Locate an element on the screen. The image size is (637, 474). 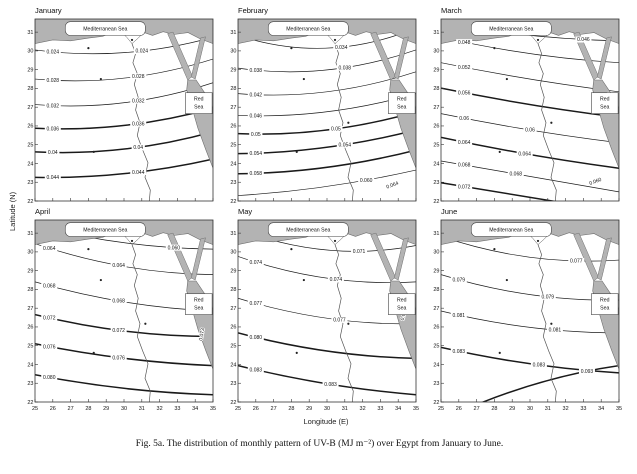
contour-label: 0.052 is located at coordinates (464, 68).